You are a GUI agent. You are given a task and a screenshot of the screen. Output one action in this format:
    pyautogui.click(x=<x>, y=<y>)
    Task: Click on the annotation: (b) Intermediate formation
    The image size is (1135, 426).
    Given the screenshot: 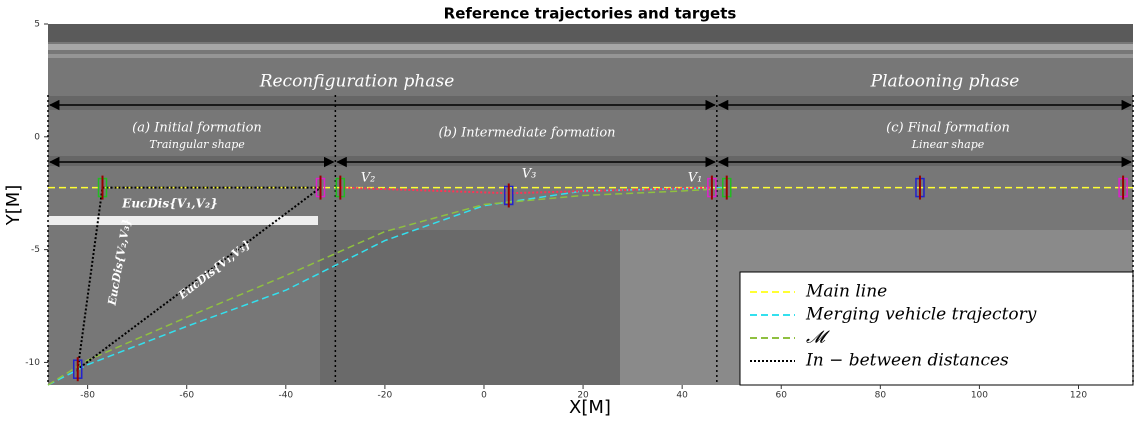 What is the action you would take?
    pyautogui.click(x=526, y=133)
    